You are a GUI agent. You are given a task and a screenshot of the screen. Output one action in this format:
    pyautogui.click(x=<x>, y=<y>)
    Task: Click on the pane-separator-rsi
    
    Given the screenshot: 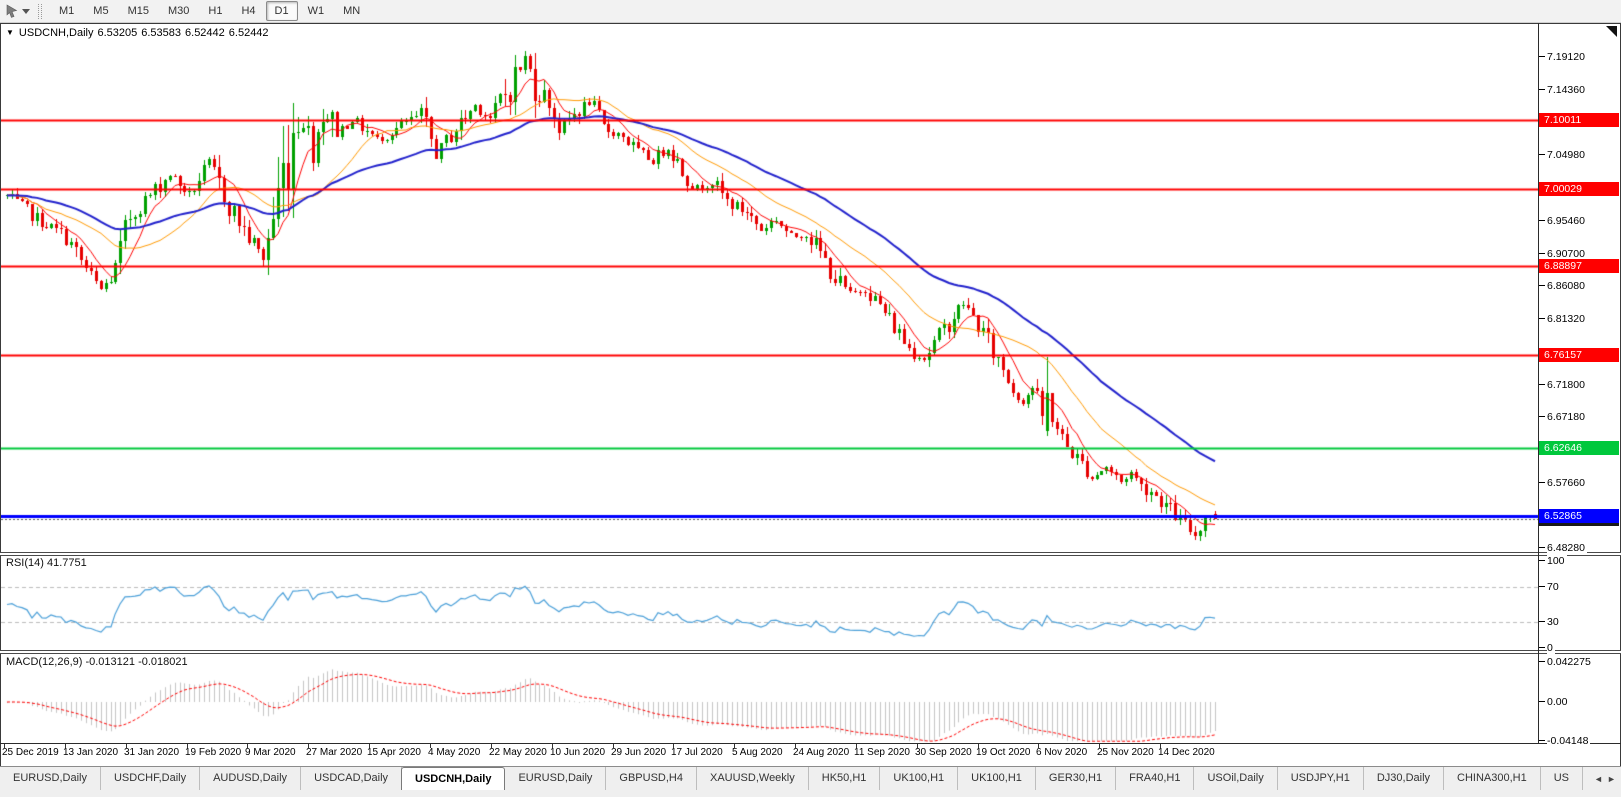 What is the action you would take?
    pyautogui.click(x=810, y=554)
    